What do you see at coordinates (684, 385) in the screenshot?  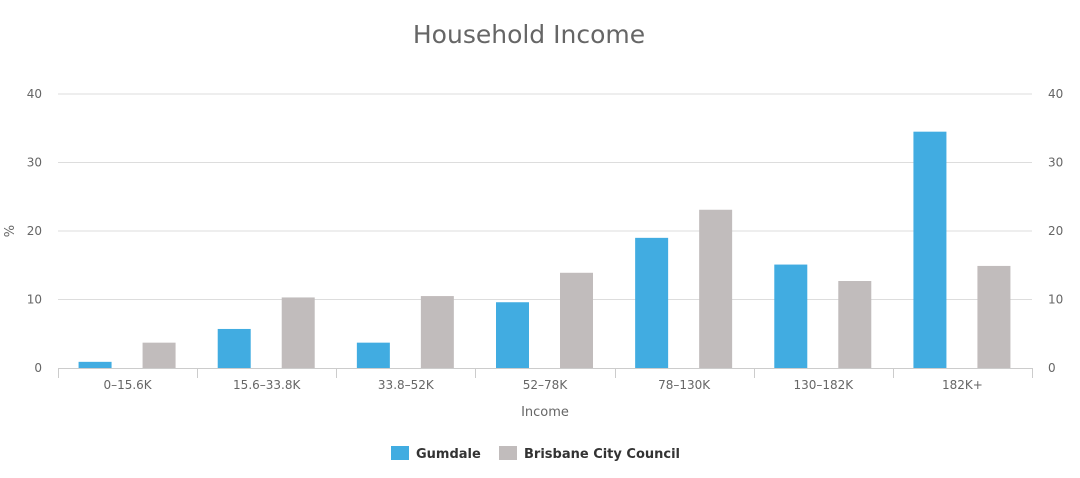 I see `x-tick-label: 78–130K` at bounding box center [684, 385].